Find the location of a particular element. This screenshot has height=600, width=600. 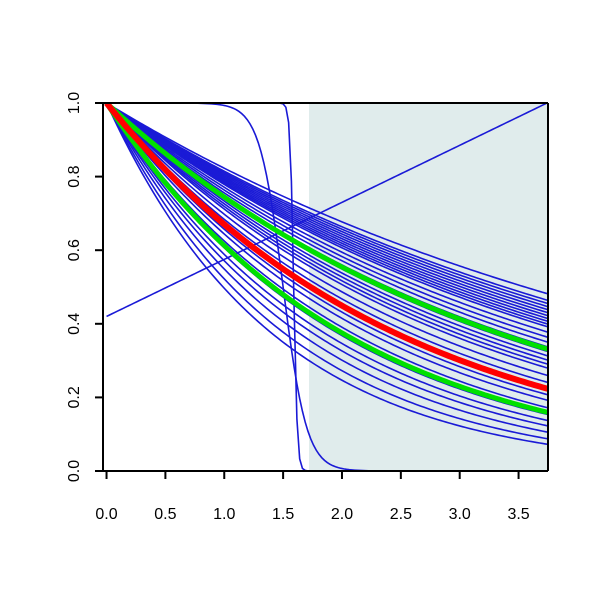

x-tick-label-4: 2.0 is located at coordinates (342, 514).